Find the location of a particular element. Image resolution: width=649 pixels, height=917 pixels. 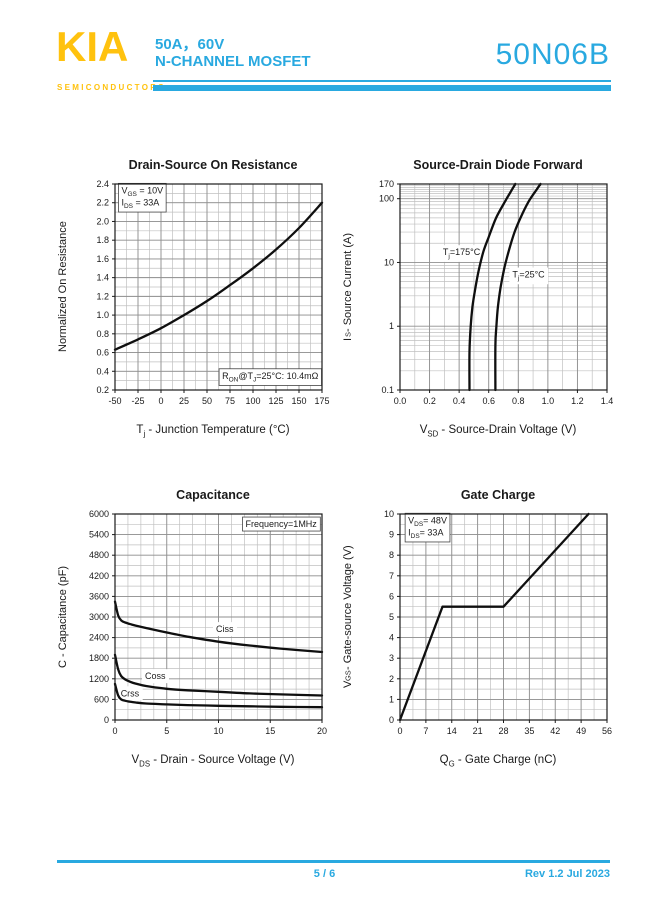

svg-text: 3600 is located at coordinates (99, 596).